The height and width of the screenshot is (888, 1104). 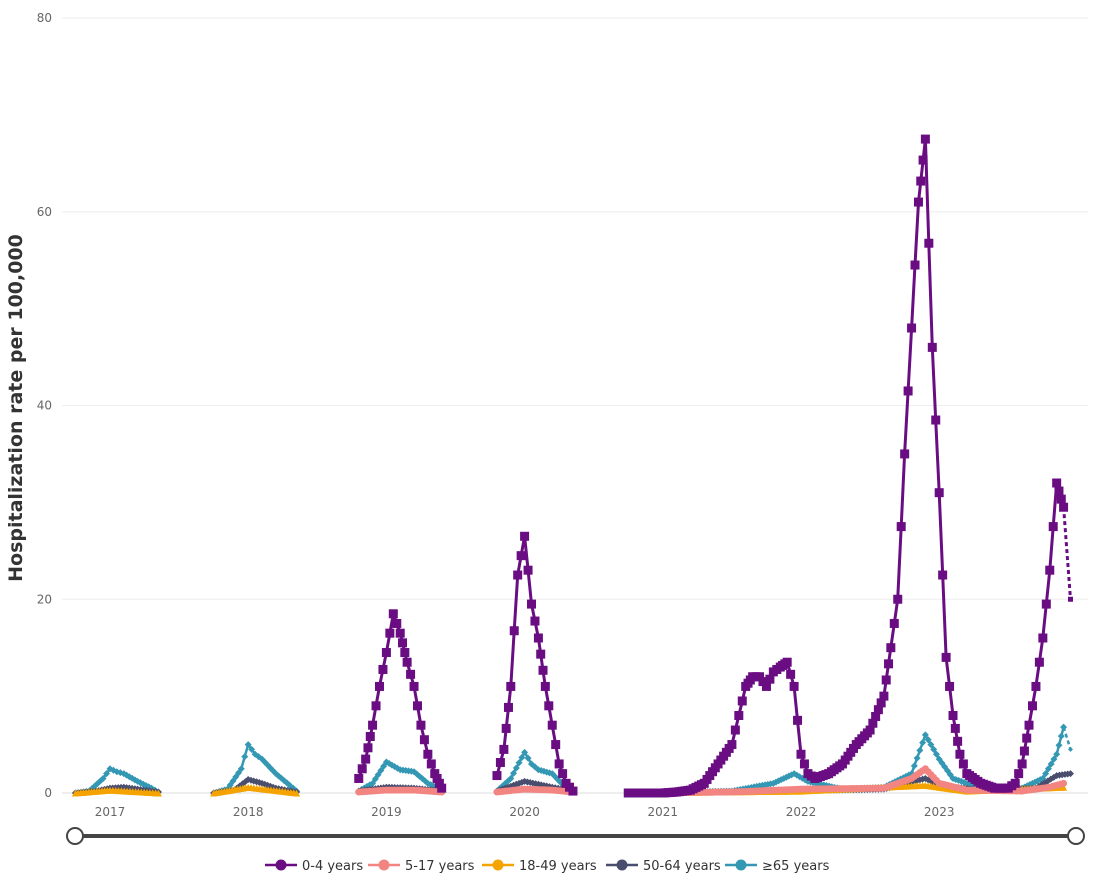 What do you see at coordinates (663, 812) in the screenshot?
I see `x-tick-label: 2021` at bounding box center [663, 812].